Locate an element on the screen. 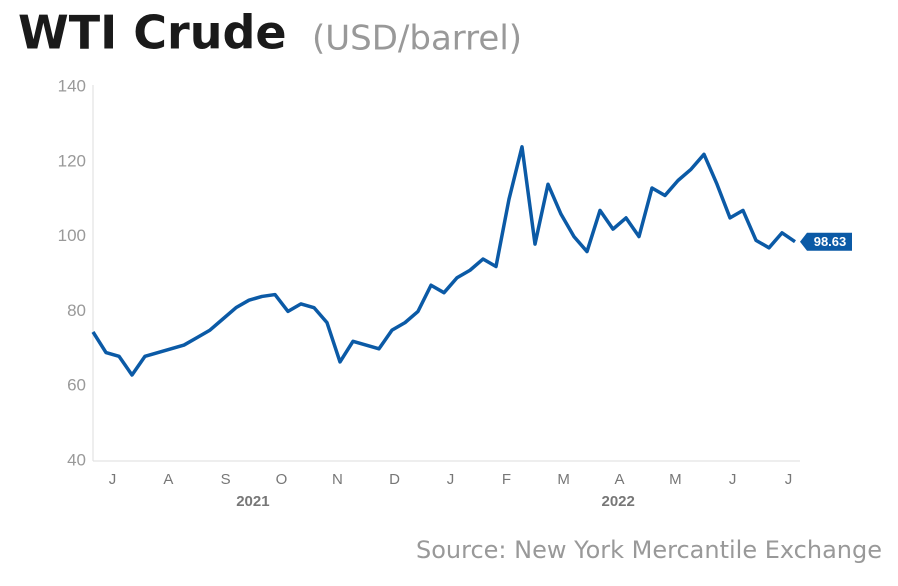 Image resolution: width=898 pixels, height=586 pixels. x-tick-label: D is located at coordinates (394, 479).